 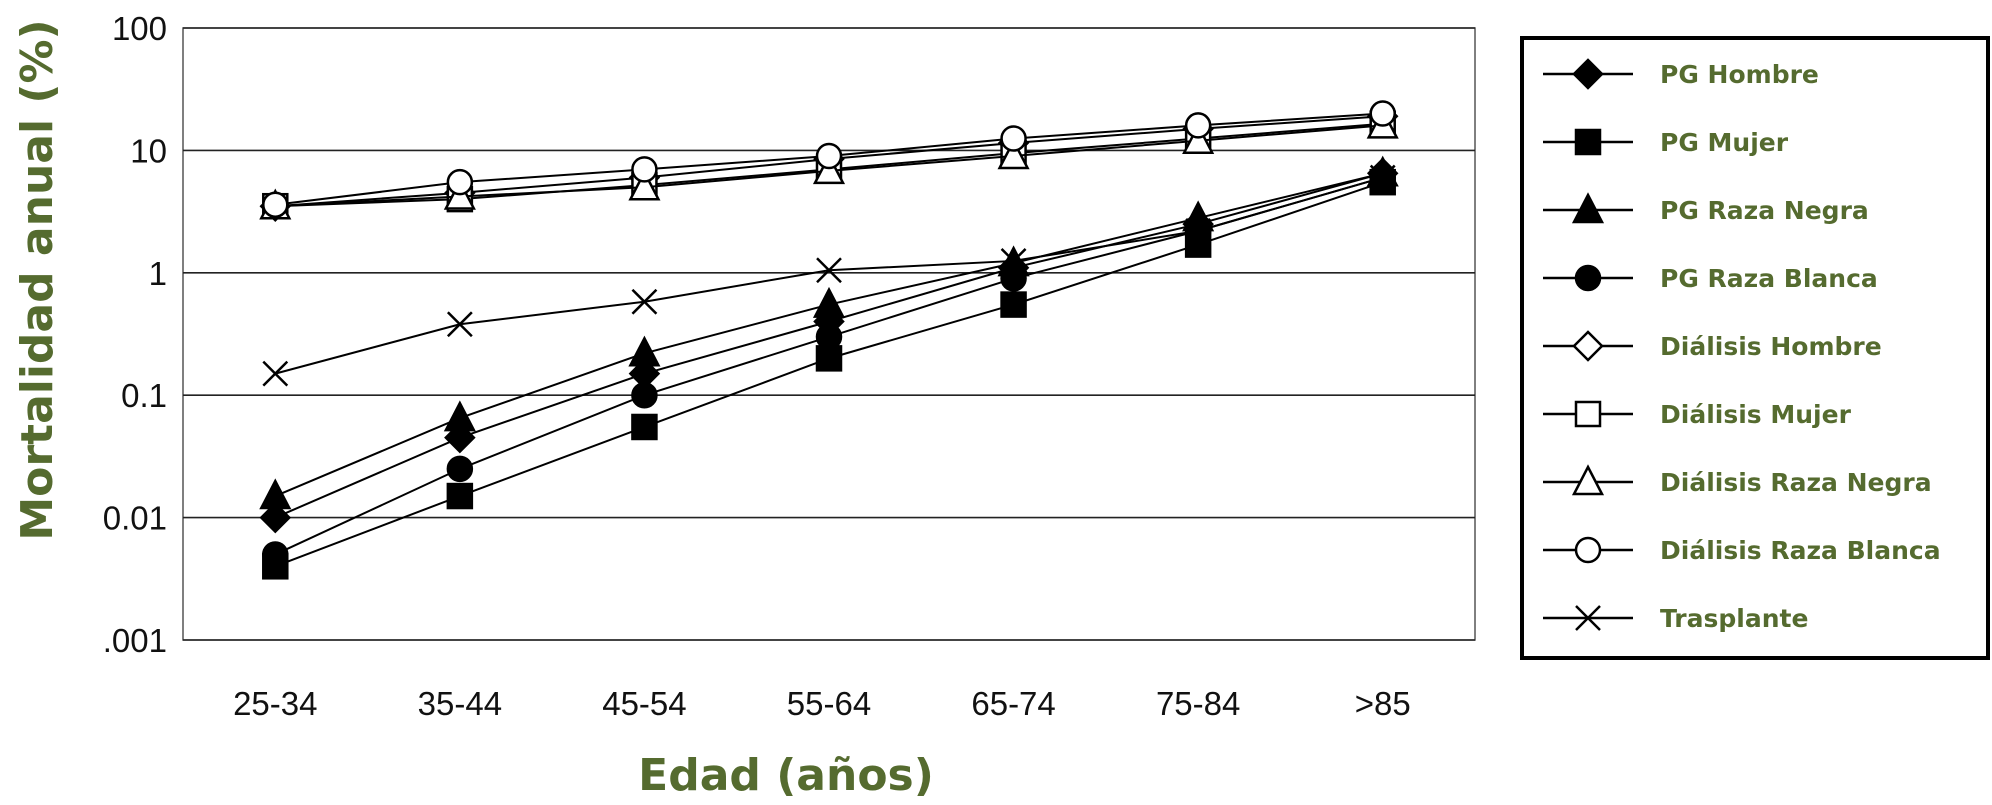 What do you see at coordinates (644, 703) in the screenshot?
I see `x-tick-label: 45-54` at bounding box center [644, 703].